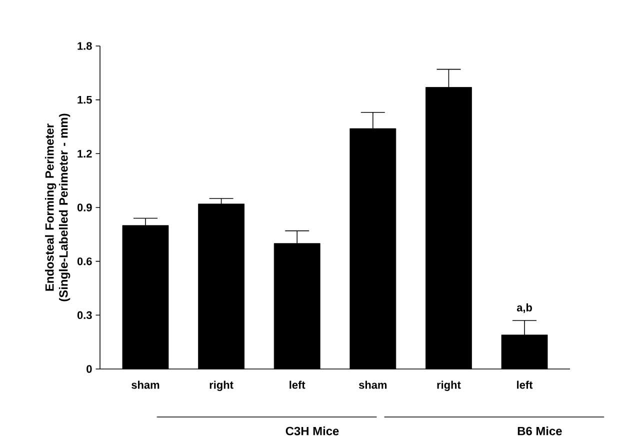  I want to click on y-tick-label: 1.5, so click(85, 100).